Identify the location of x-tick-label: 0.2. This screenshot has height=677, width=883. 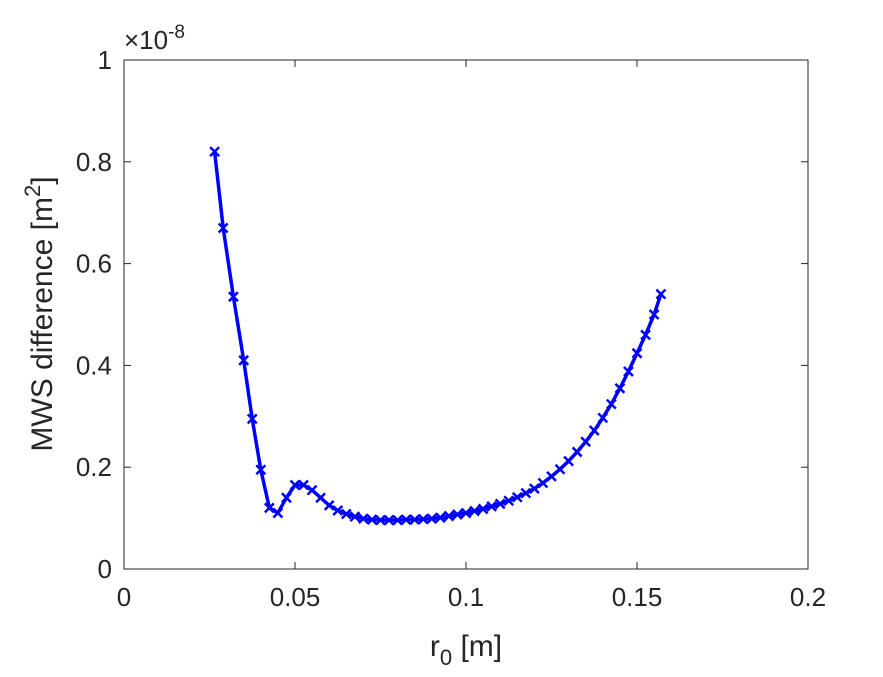
(808, 597).